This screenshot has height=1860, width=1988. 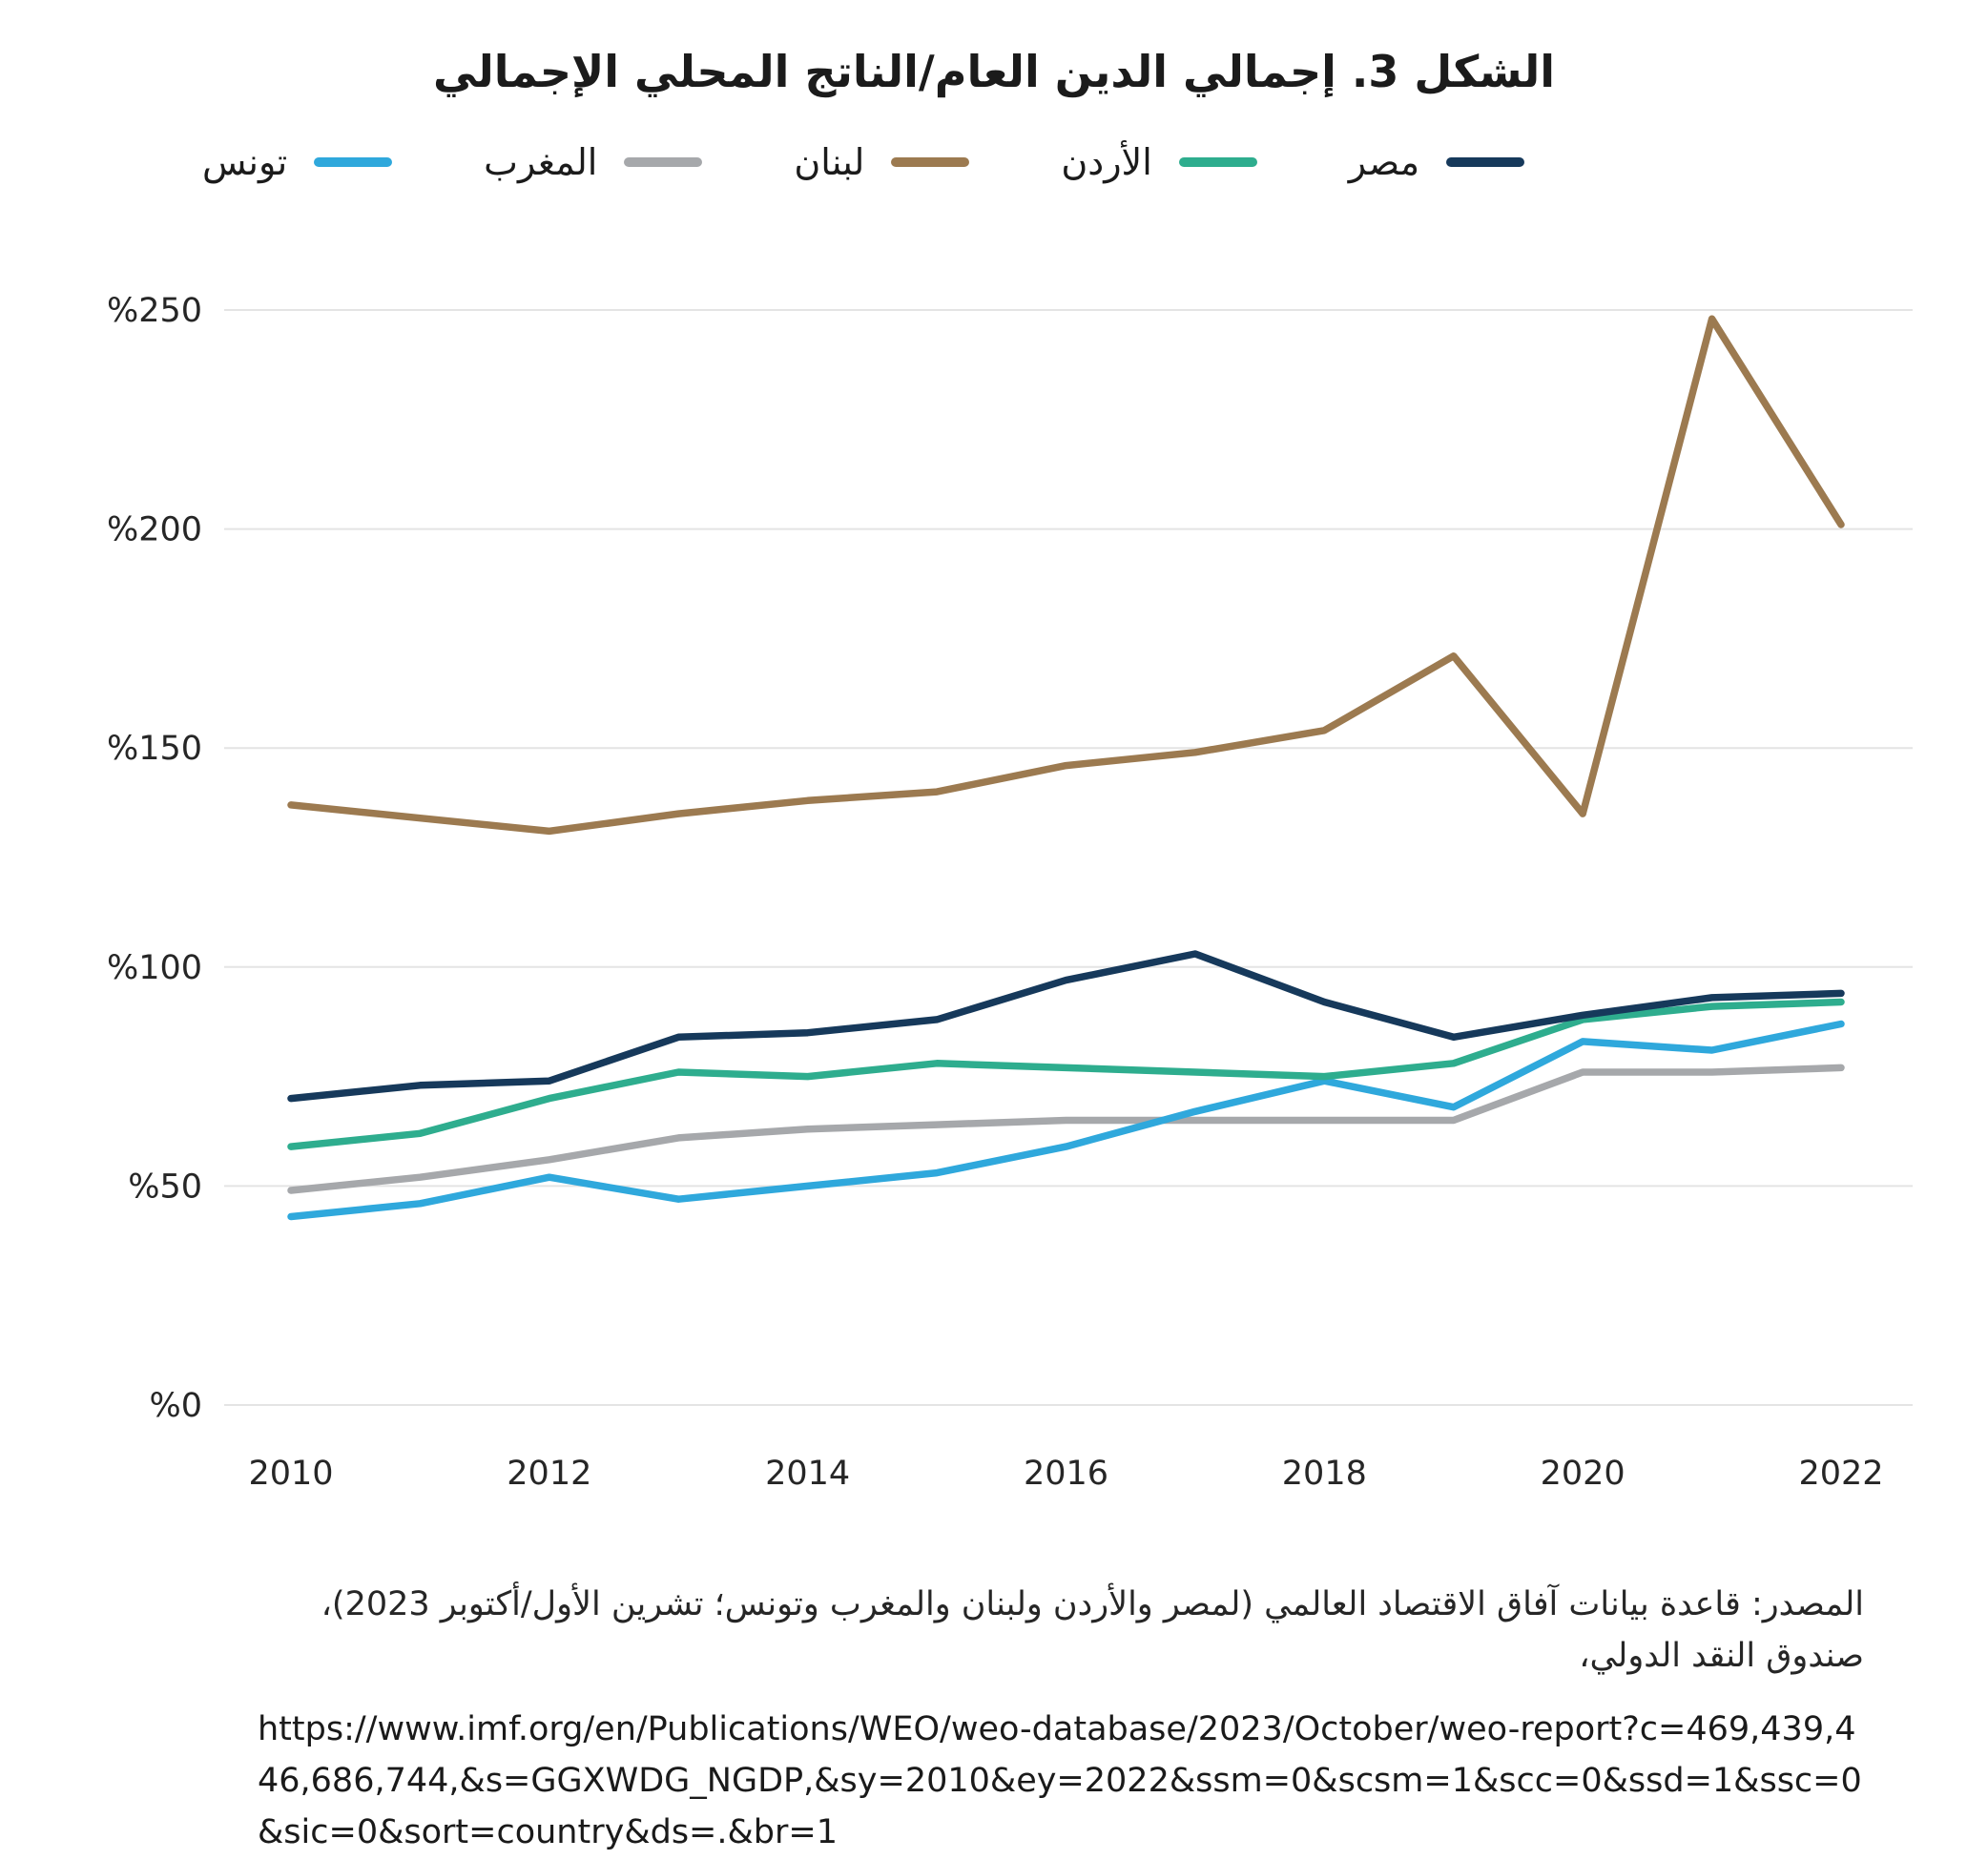 What do you see at coordinates (155, 530) in the screenshot?
I see `y-tick-label-200: %200` at bounding box center [155, 530].